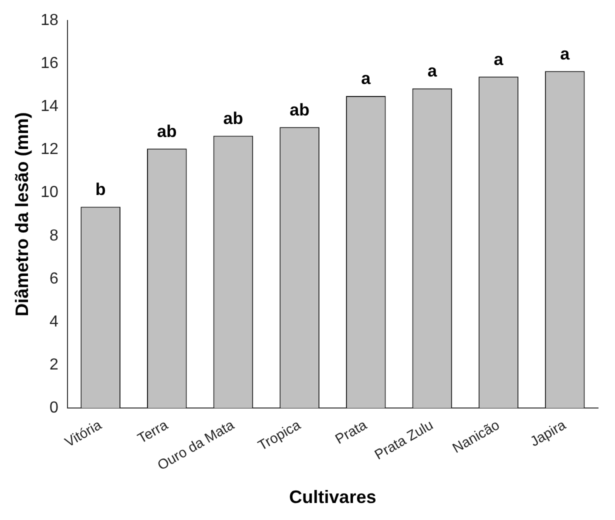 Image resolution: width=615 pixels, height=520 pixels. What do you see at coordinates (49, 107) in the screenshot?
I see `y-tick-label: 14` at bounding box center [49, 107].